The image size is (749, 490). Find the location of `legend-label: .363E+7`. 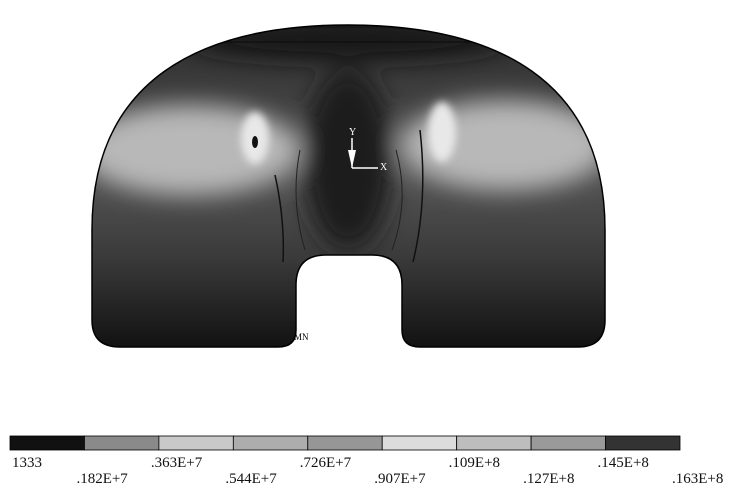

legend-label: .363E+7 is located at coordinates (177, 463).